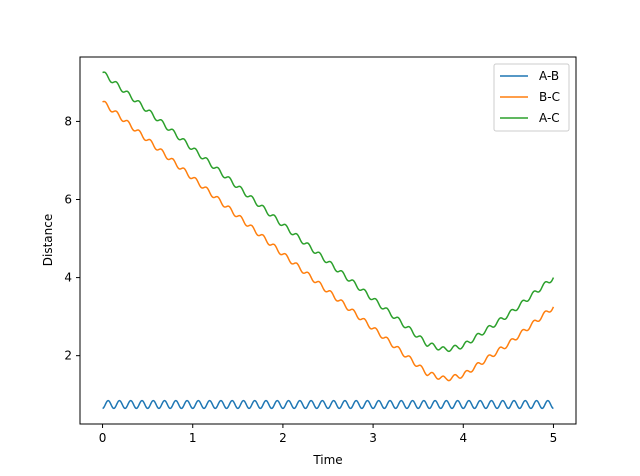  Describe the element at coordinates (103, 438) in the screenshot. I see `x-tick-label: 0` at that location.